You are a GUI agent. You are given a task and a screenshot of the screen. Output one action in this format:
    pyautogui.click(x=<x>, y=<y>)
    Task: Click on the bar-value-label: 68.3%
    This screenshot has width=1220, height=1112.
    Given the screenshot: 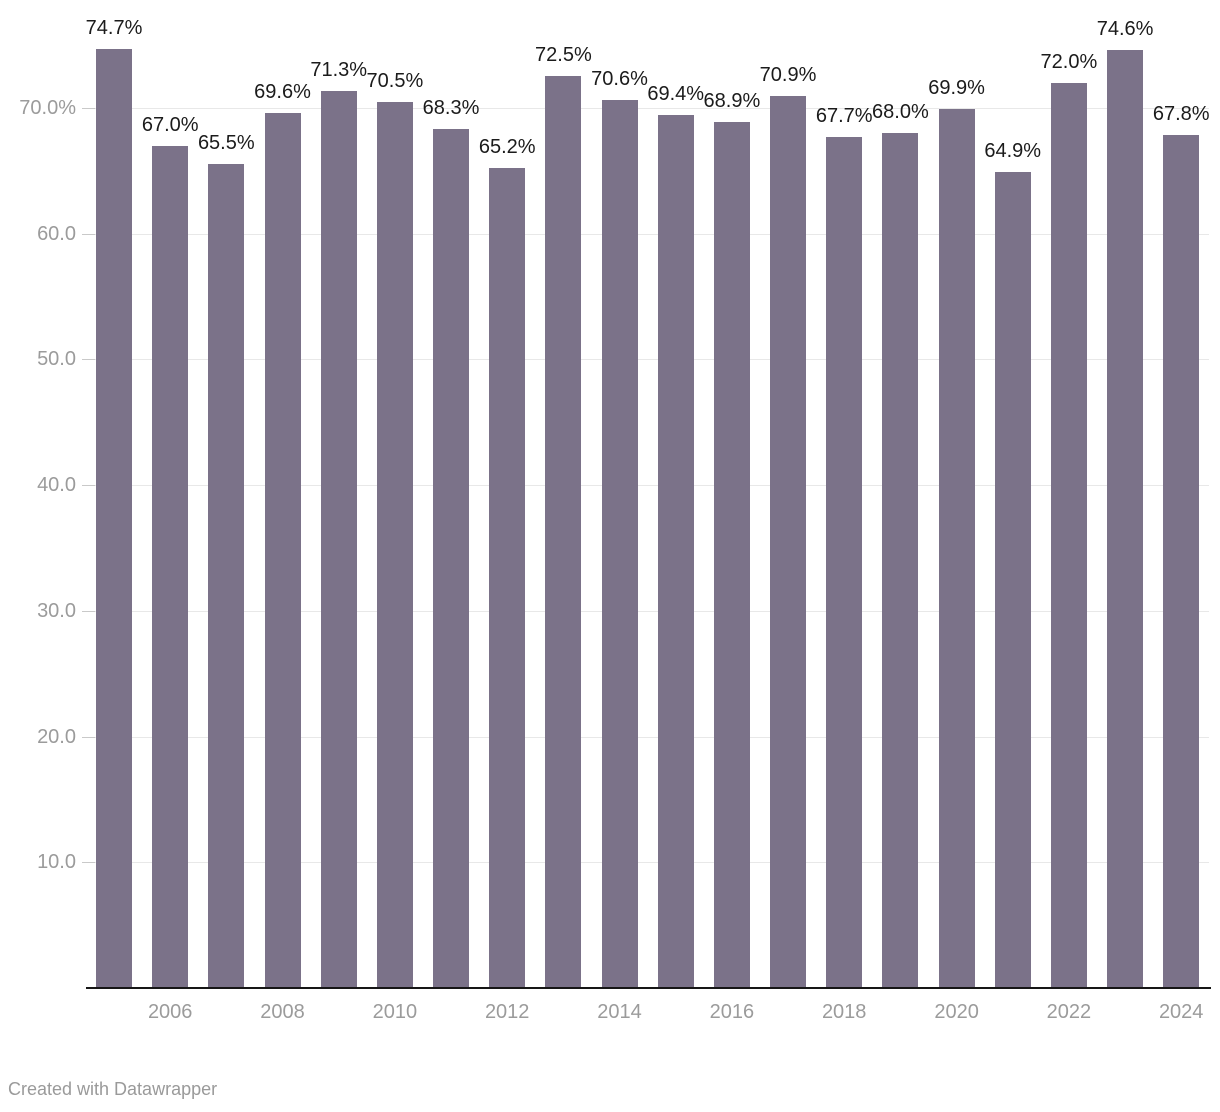 What is the action you would take?
    pyautogui.click(x=451, y=108)
    